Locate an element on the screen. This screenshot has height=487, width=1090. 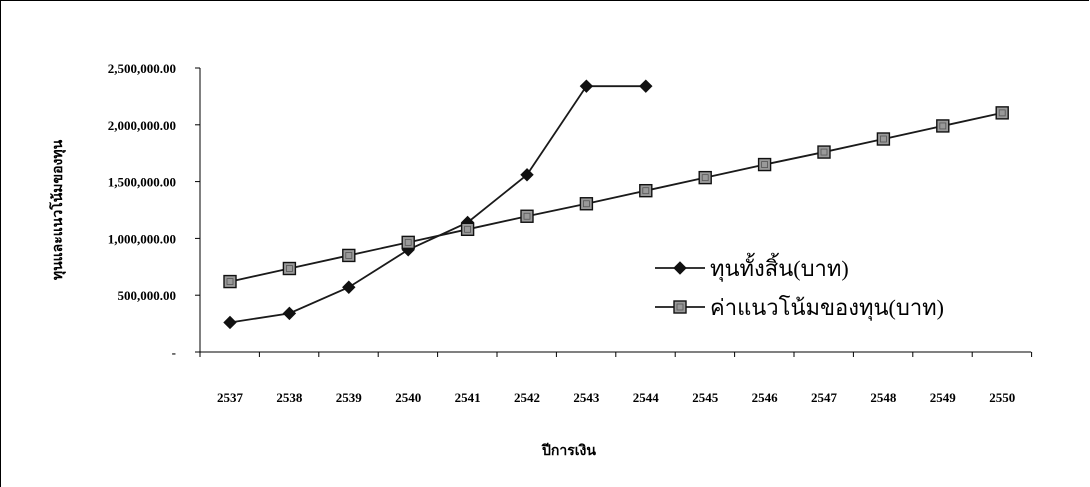
y-axis-title: ทุนและแนวโน้มของทุน is located at coordinates (57, 209).